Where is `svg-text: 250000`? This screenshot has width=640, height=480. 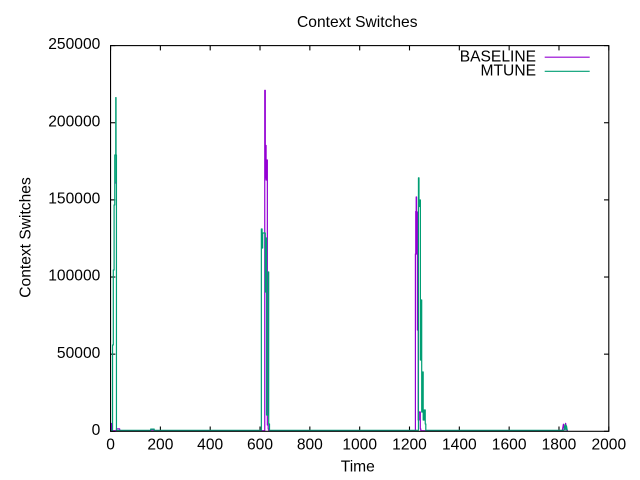 svg-text: 250000 is located at coordinates (74, 44).